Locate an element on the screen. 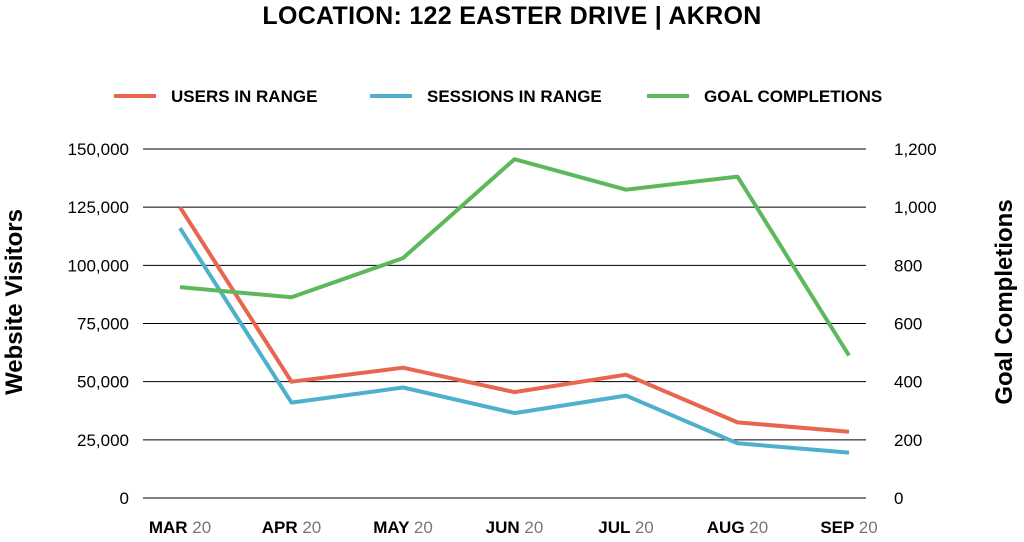  x-tick-month: MAR is located at coordinates (170, 527).